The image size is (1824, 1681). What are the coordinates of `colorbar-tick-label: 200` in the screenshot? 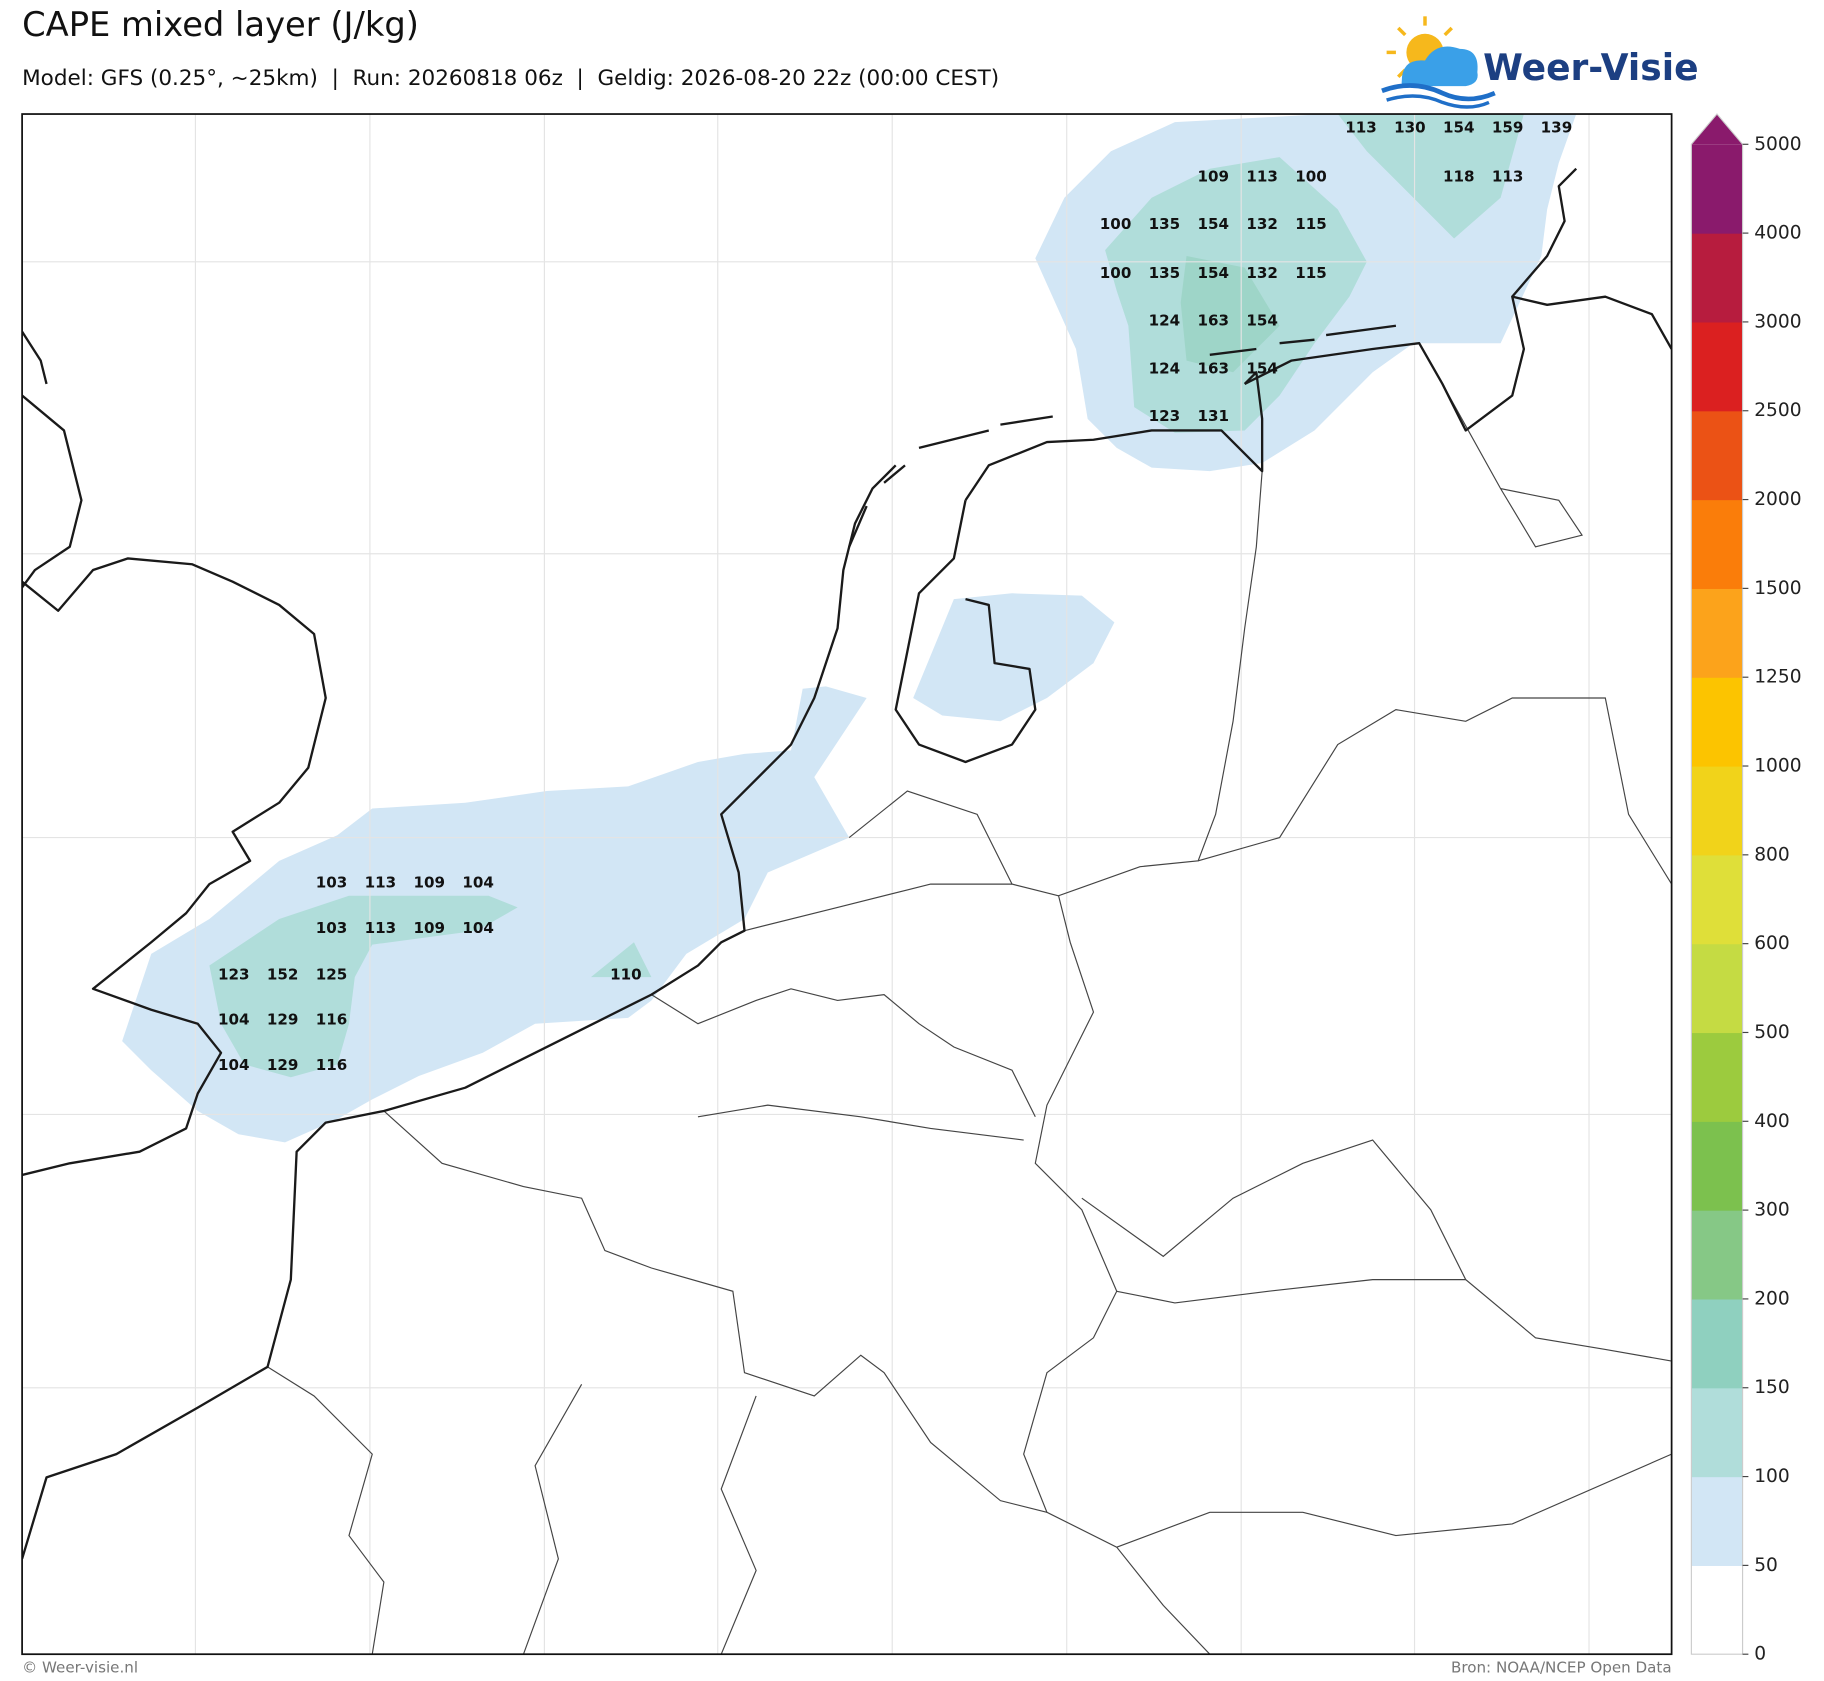 It's located at (1772, 1298).